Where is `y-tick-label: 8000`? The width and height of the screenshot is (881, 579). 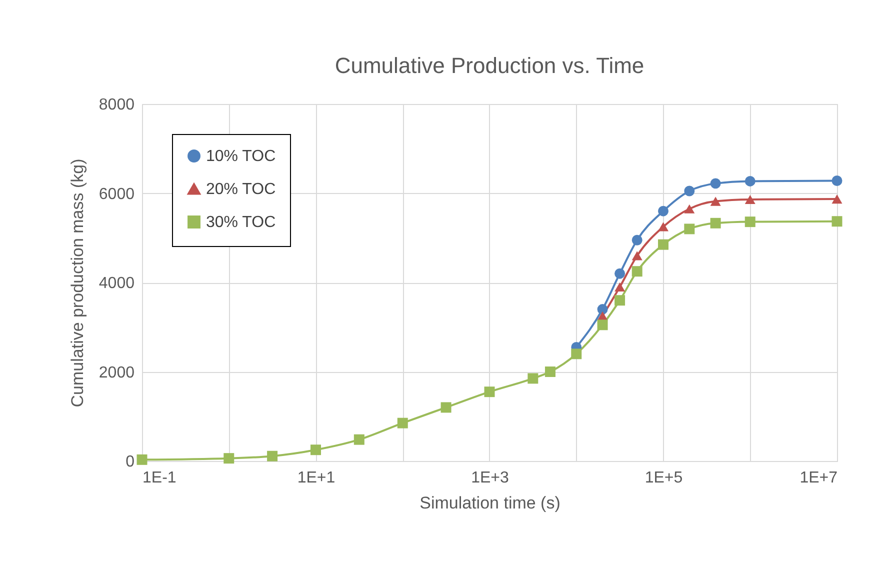
y-tick-label: 8000 is located at coordinates (116, 105).